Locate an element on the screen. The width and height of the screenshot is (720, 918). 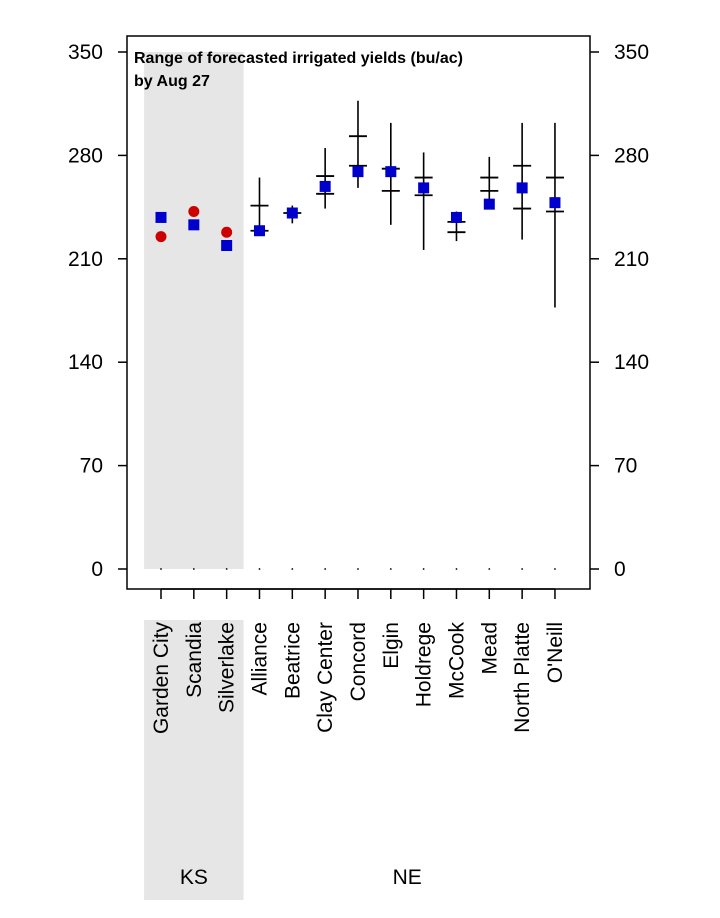
point-square-o-neill is located at coordinates (555, 203).